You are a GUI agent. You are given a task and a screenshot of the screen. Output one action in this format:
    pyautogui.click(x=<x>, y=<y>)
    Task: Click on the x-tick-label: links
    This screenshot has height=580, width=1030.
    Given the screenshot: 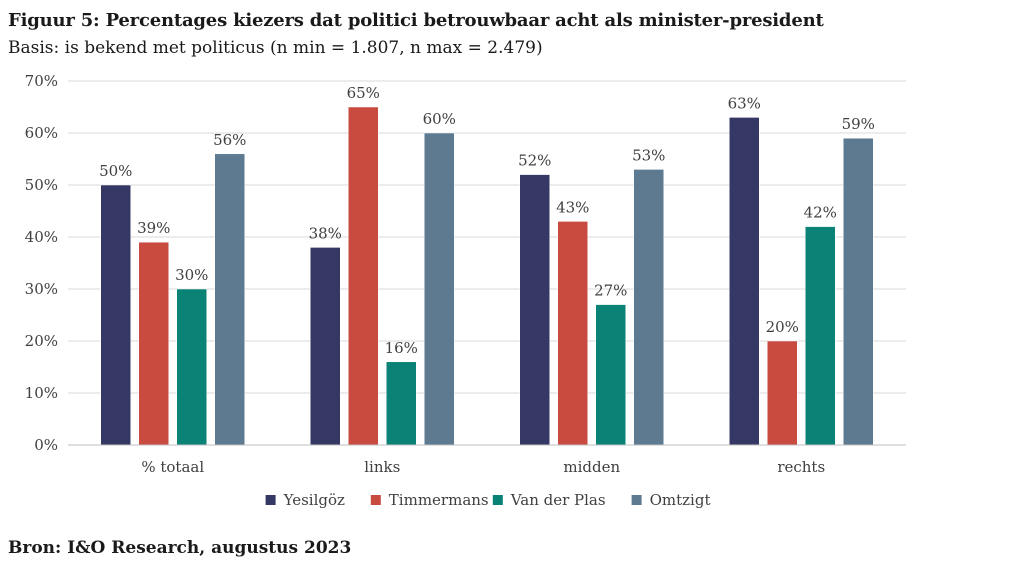 What is the action you would take?
    pyautogui.click(x=382, y=467)
    